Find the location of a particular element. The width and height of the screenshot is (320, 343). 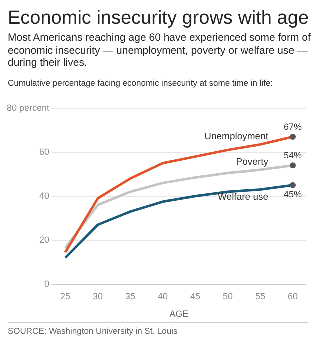

y-tick-label: 60 is located at coordinates (45, 151).